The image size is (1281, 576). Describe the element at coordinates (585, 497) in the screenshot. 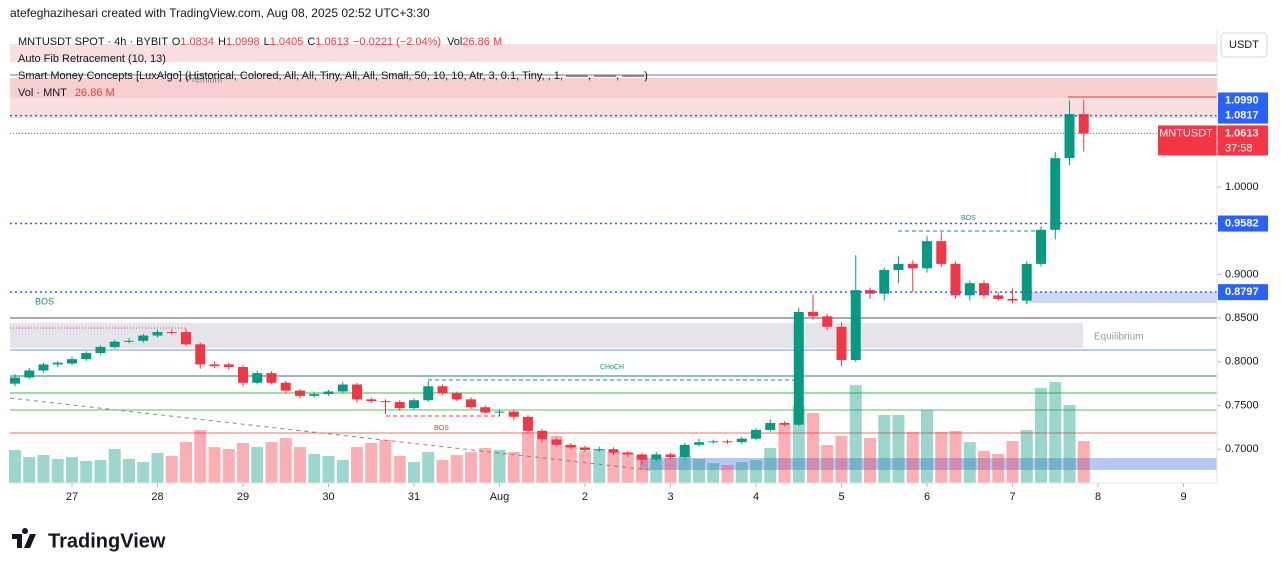

I see `x-tick-label: 2` at that location.